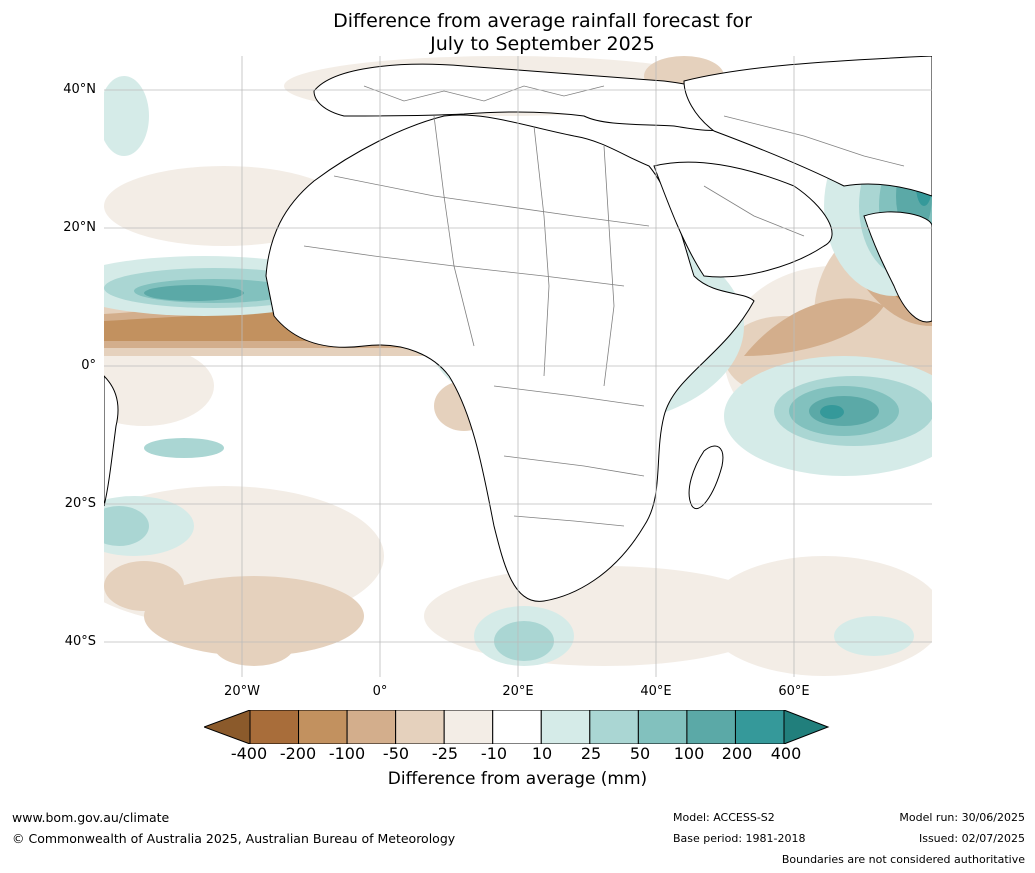  I want to click on colorbar-tick: -25, so click(445, 753).